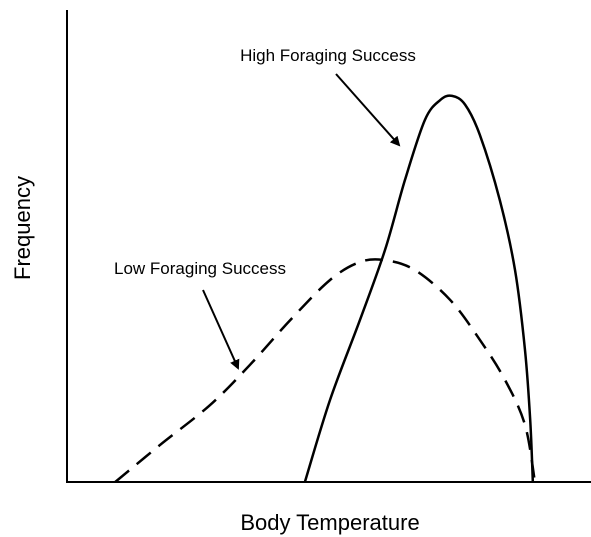  I want to click on annotation: High Foraging Success, so click(328, 55).